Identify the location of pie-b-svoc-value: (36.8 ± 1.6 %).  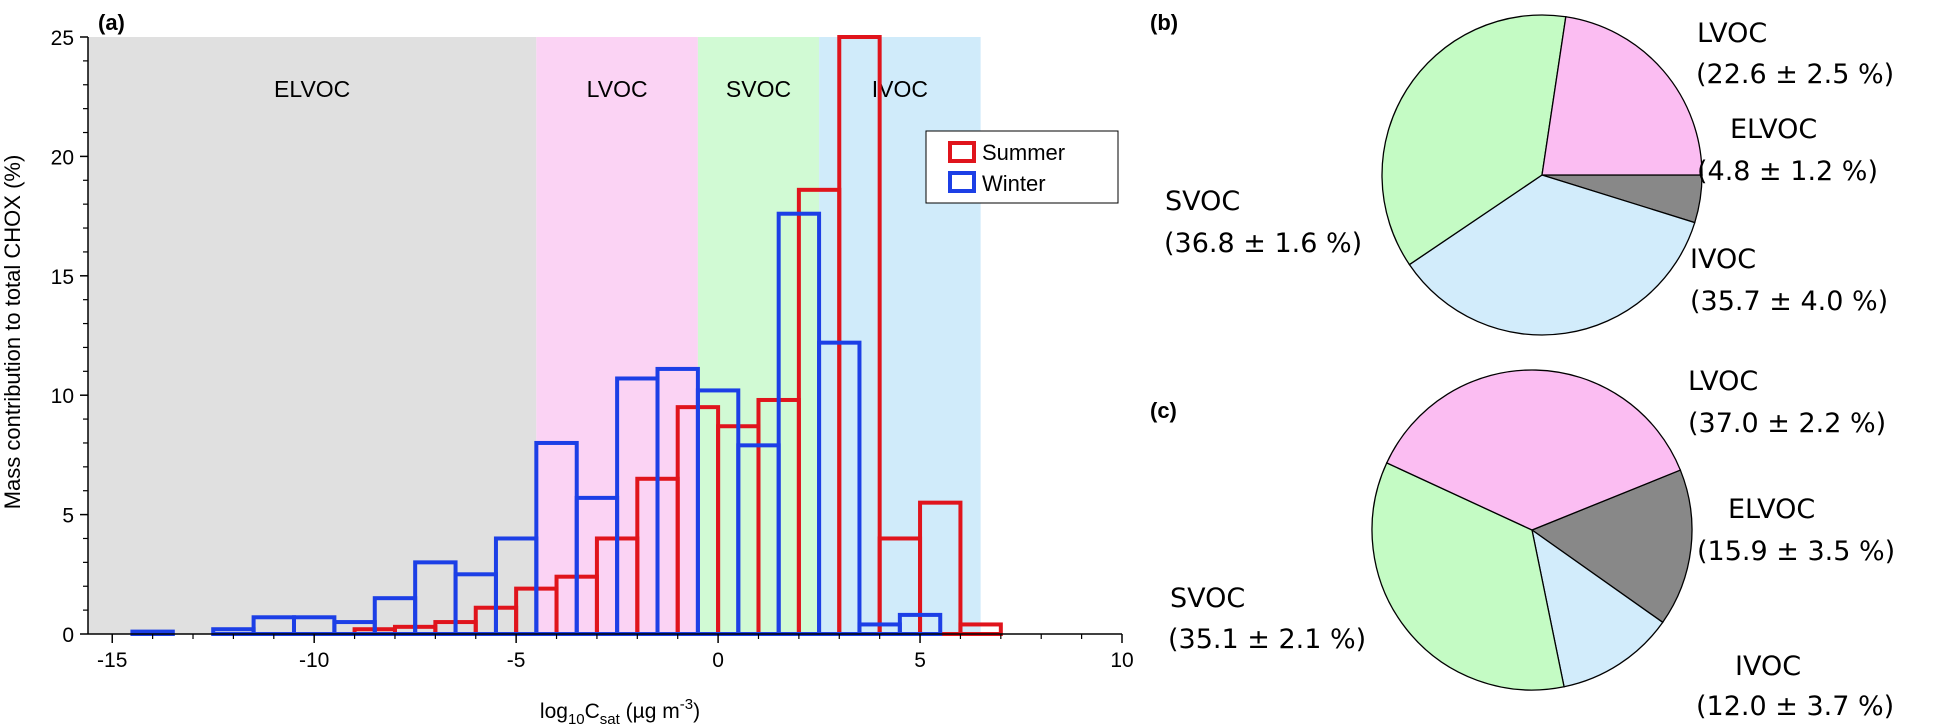
(1263, 243).